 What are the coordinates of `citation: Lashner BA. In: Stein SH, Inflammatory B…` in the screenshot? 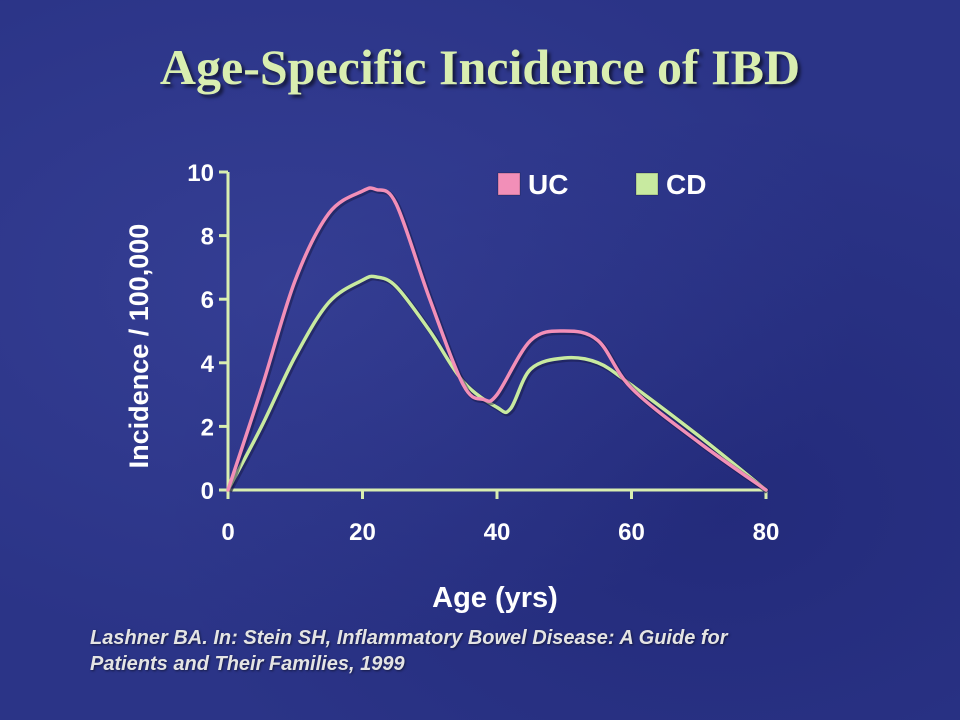 It's located at (500, 651).